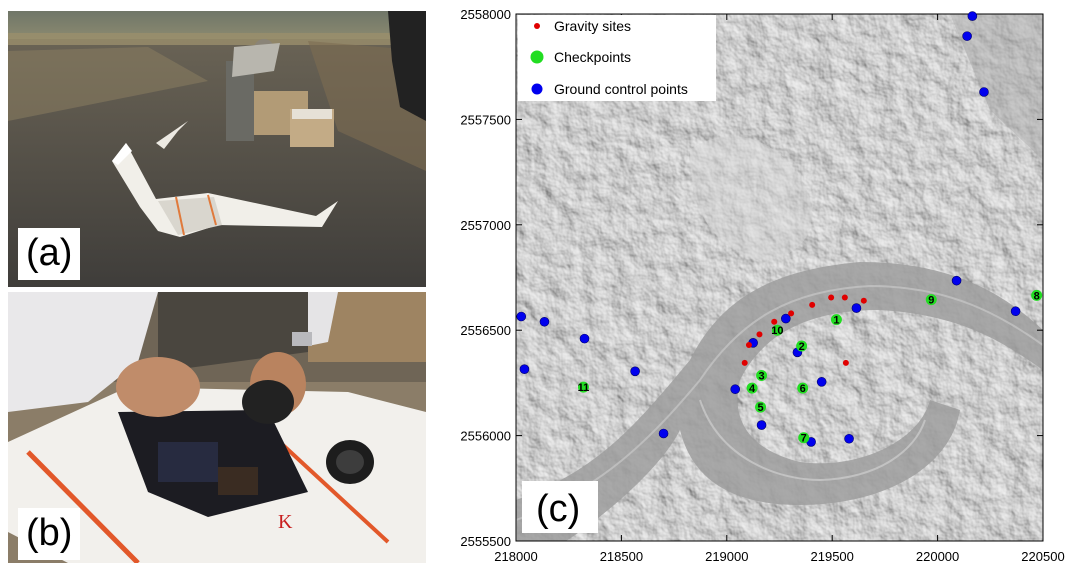 This screenshot has width=1067, height=566. What do you see at coordinates (832, 556) in the screenshot?
I see `x-tick-label: 219500` at bounding box center [832, 556].